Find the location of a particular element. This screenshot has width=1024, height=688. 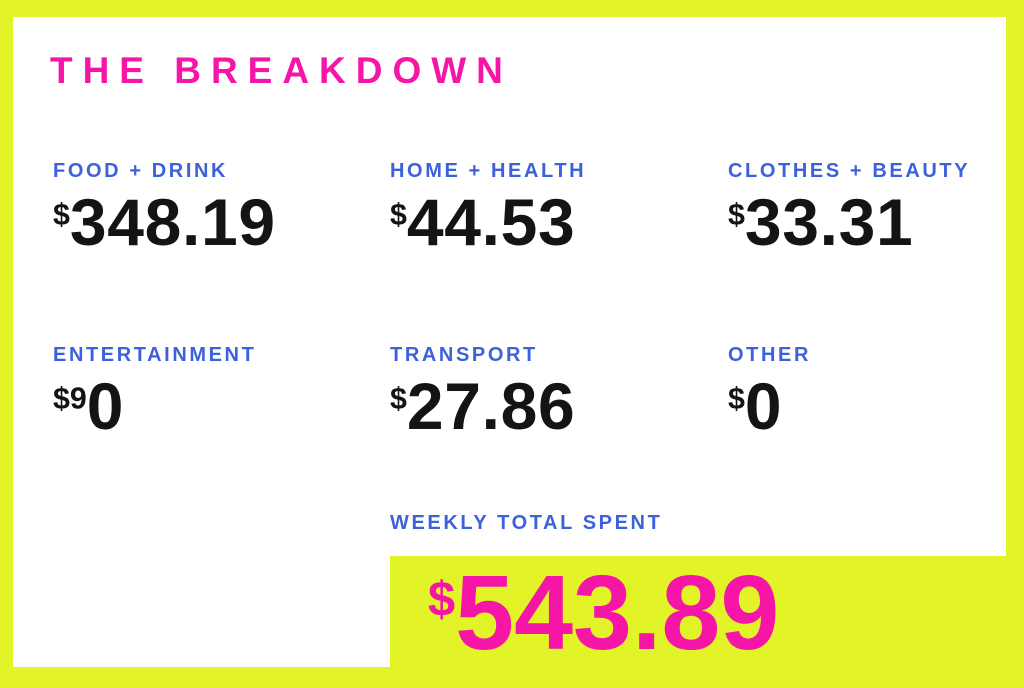

category-label: ENTERTAINMENT is located at coordinates (155, 355).